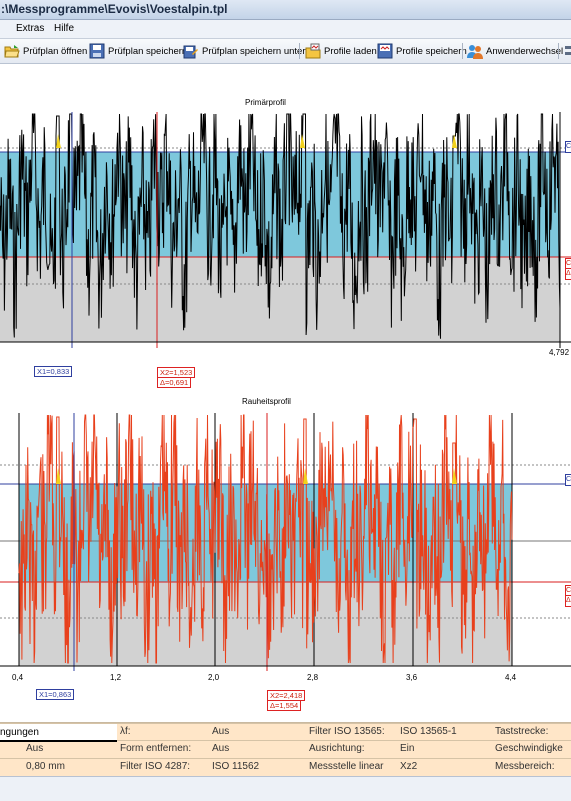 Image resolution: width=571 pixels, height=801 pixels. Describe the element at coordinates (58, 733) in the screenshot. I see `settings-tab: ngungen` at that location.